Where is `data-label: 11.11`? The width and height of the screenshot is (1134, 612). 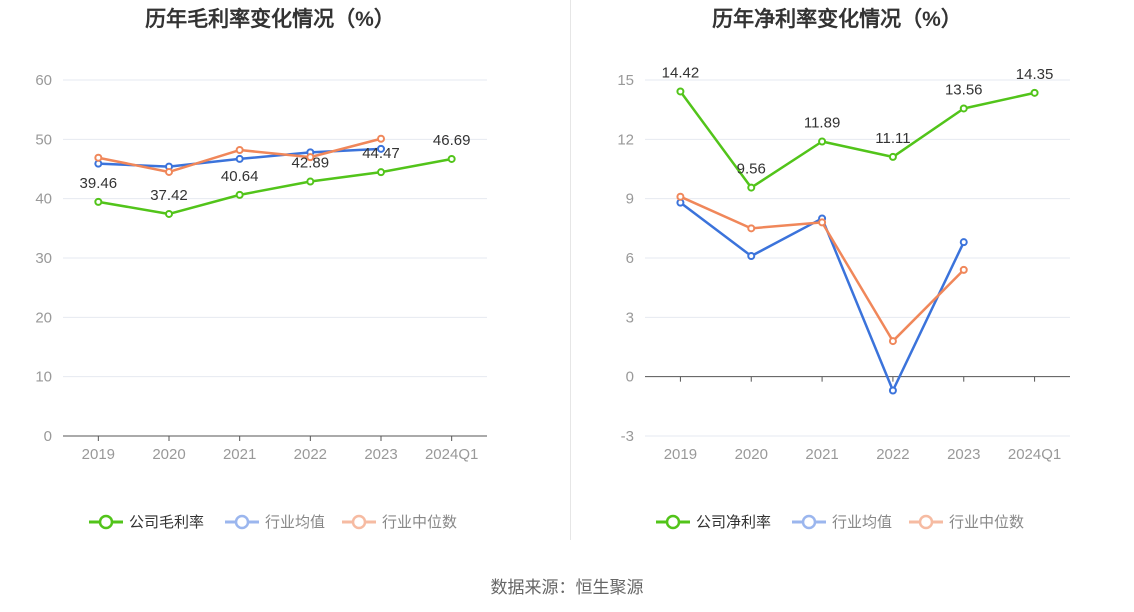
data-label: 11.11 is located at coordinates (892, 138).